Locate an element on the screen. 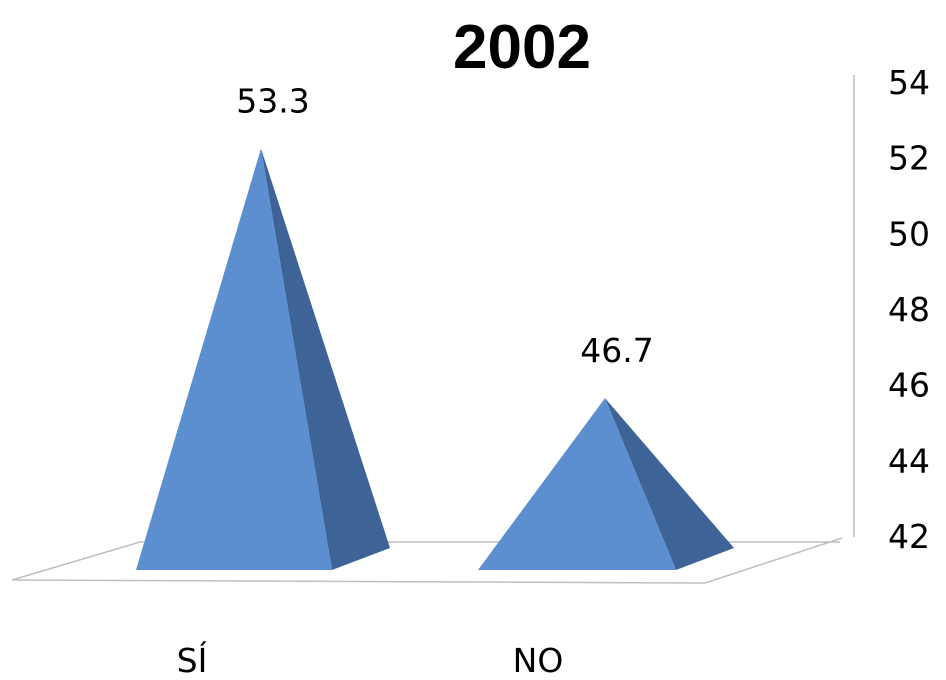  y-tick-label: 48 is located at coordinates (909, 309).